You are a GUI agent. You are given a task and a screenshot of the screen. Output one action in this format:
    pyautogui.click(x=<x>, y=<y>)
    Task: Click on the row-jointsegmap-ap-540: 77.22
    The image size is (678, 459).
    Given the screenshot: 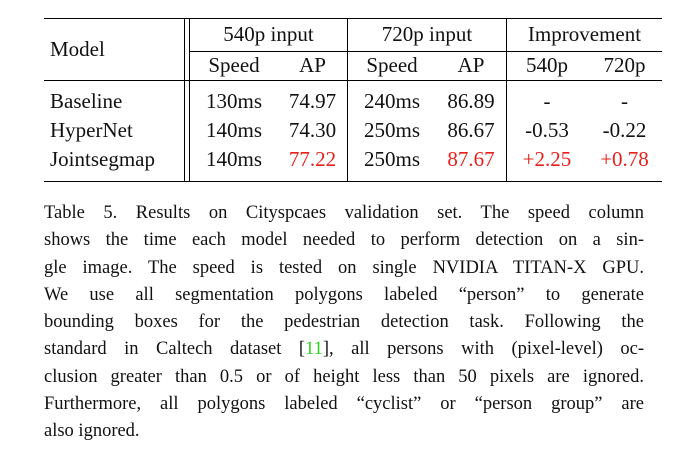 What is the action you would take?
    pyautogui.click(x=312, y=159)
    